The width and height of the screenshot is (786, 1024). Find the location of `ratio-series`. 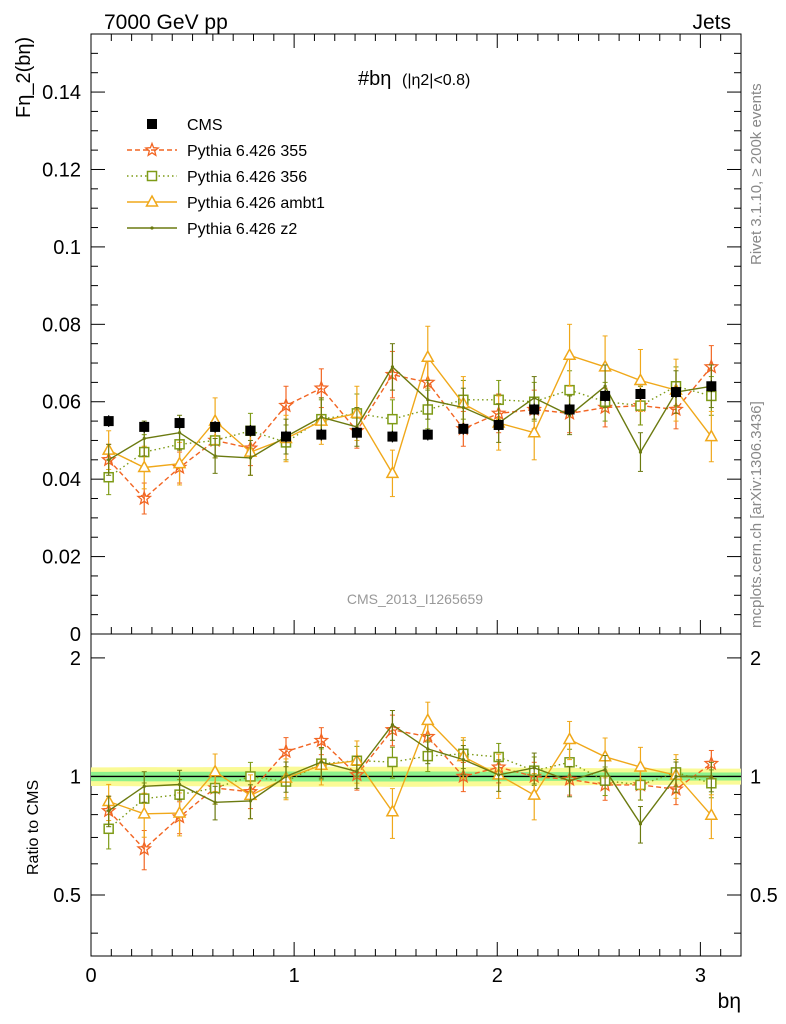

ratio-series is located at coordinates (410, 776).